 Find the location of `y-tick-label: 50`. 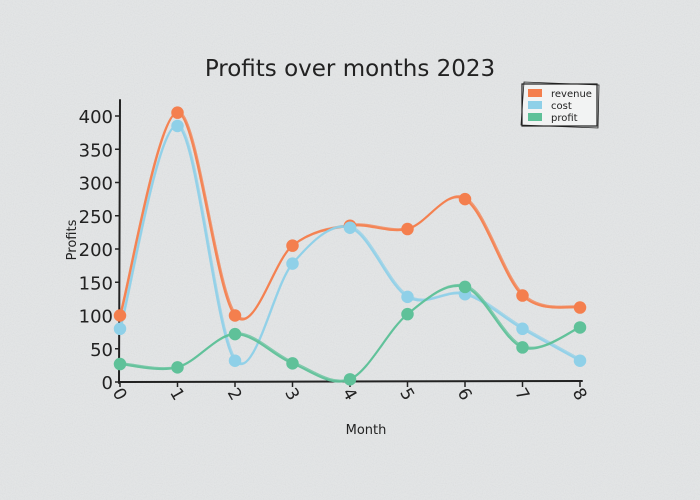

y-tick-label: 50 is located at coordinates (101, 350).